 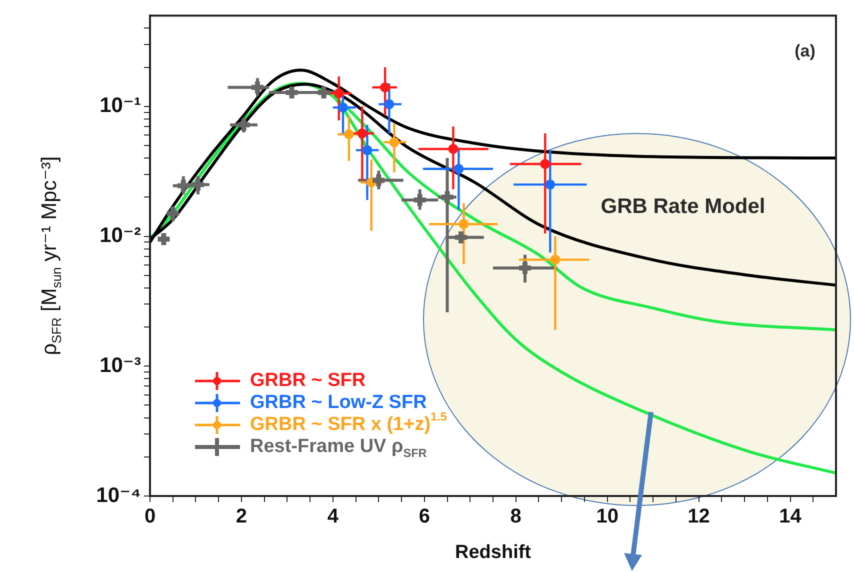 What do you see at coordinates (121, 365) in the screenshot?
I see `y-tick-label: 10⁻³` at bounding box center [121, 365].